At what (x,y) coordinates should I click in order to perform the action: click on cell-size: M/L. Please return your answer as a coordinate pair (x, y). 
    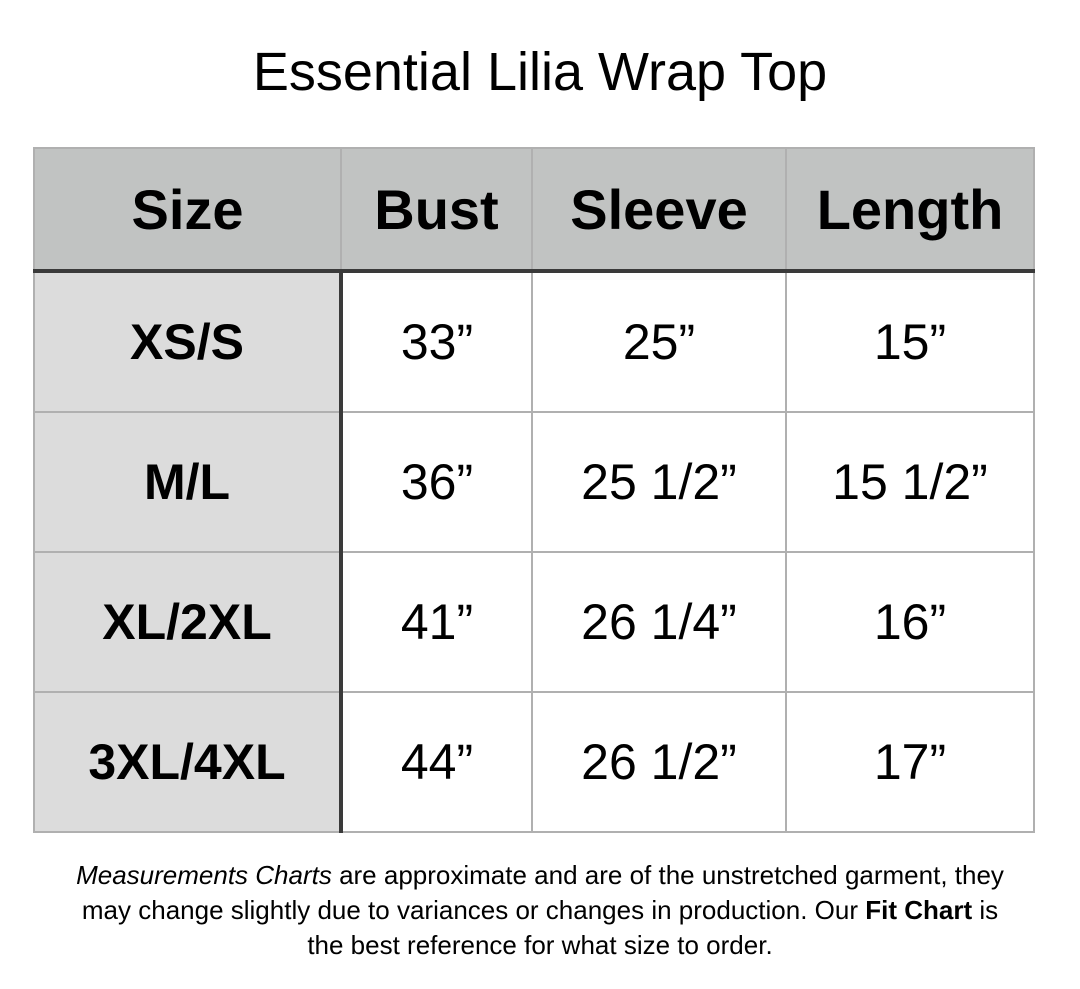
    Looking at the image, I should click on (188, 482).